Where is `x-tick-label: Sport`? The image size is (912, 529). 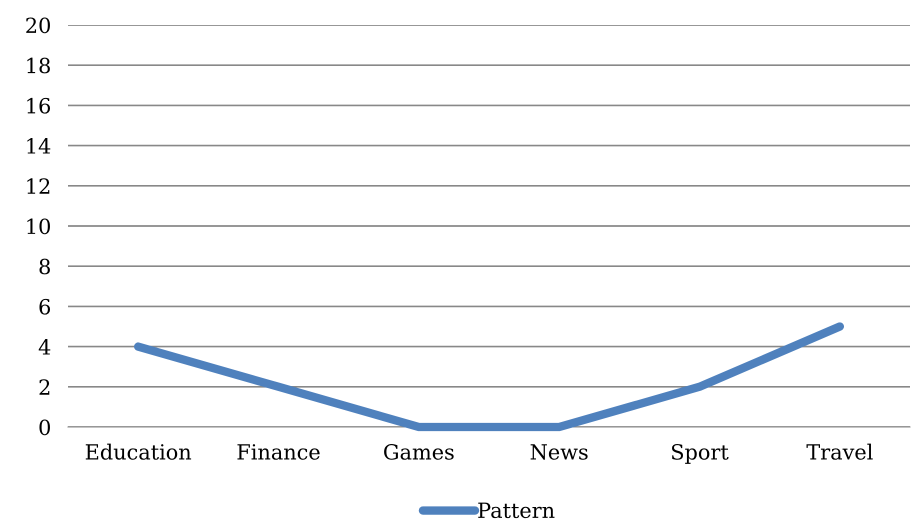
x-tick-label: Sport is located at coordinates (700, 454).